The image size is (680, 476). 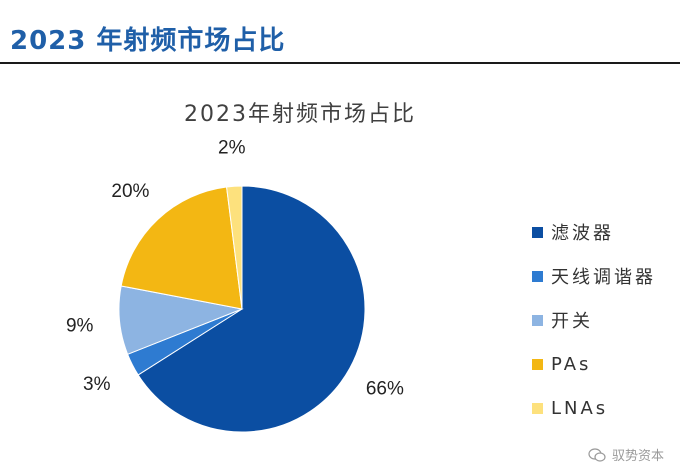 I want to click on wechat-icon, so click(x=597, y=454).